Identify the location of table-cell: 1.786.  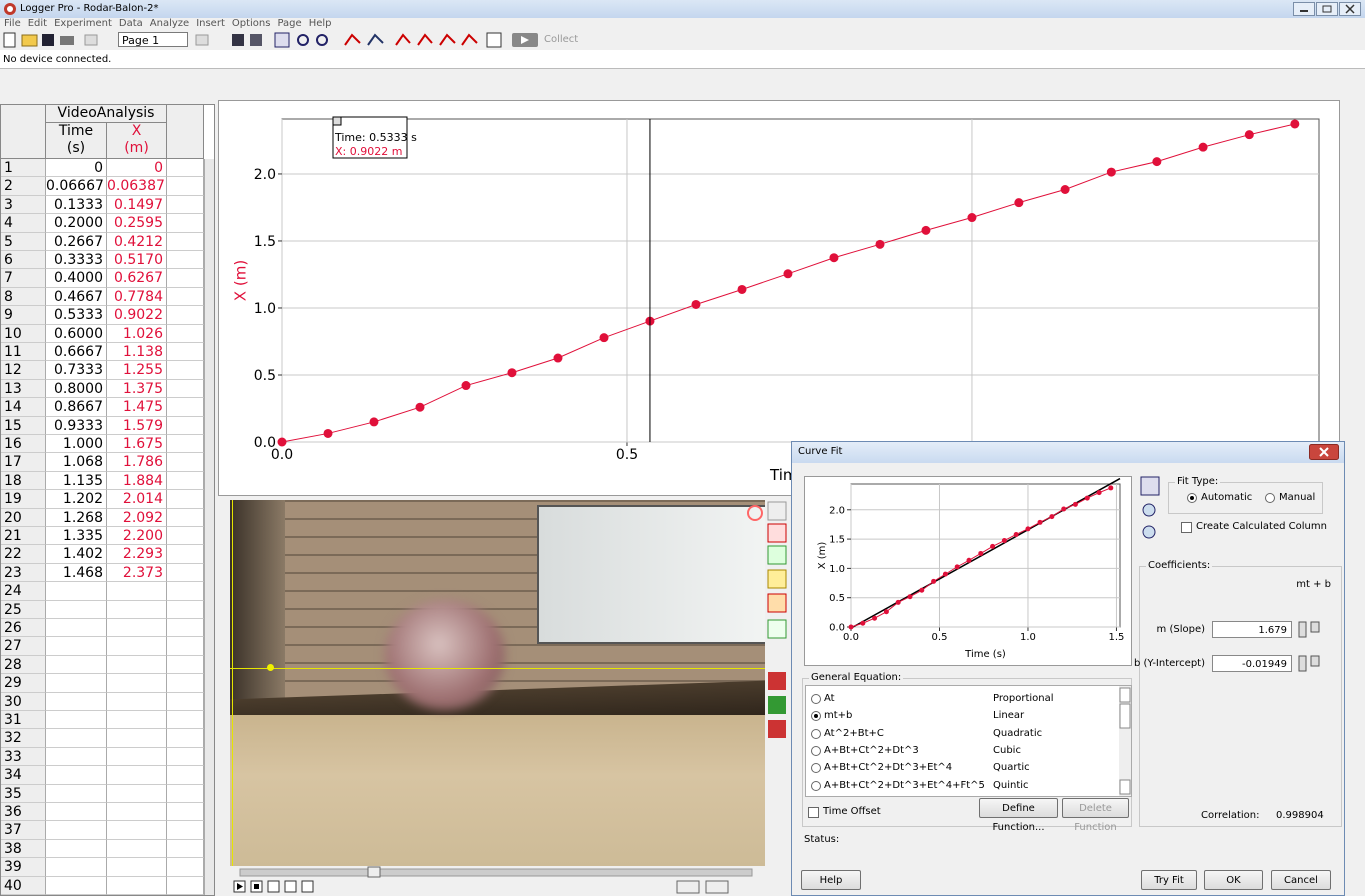
(137, 462).